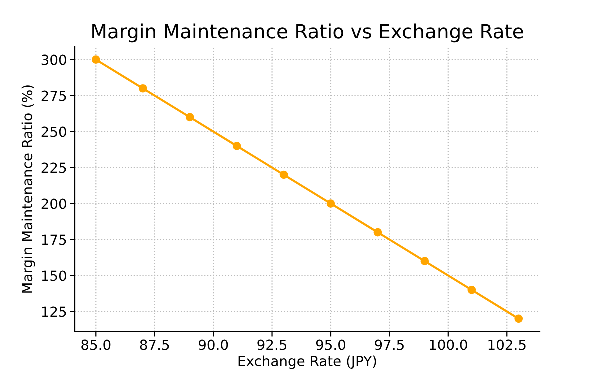 The width and height of the screenshot is (600, 375). What do you see at coordinates (308, 33) in the screenshot?
I see `chart-title: Margin Maintenance Ratio vs Exchange Rate` at bounding box center [308, 33].